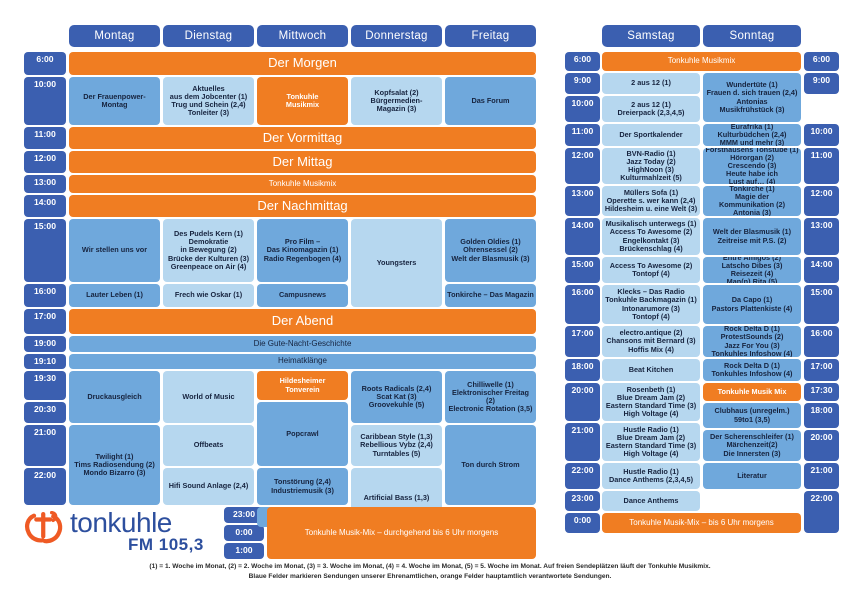 The width and height of the screenshot is (850, 603). What do you see at coordinates (651, 270) in the screenshot?
I see `program-samstag-15: Access To Awesome (2) Tontopf (4)` at bounding box center [651, 270].